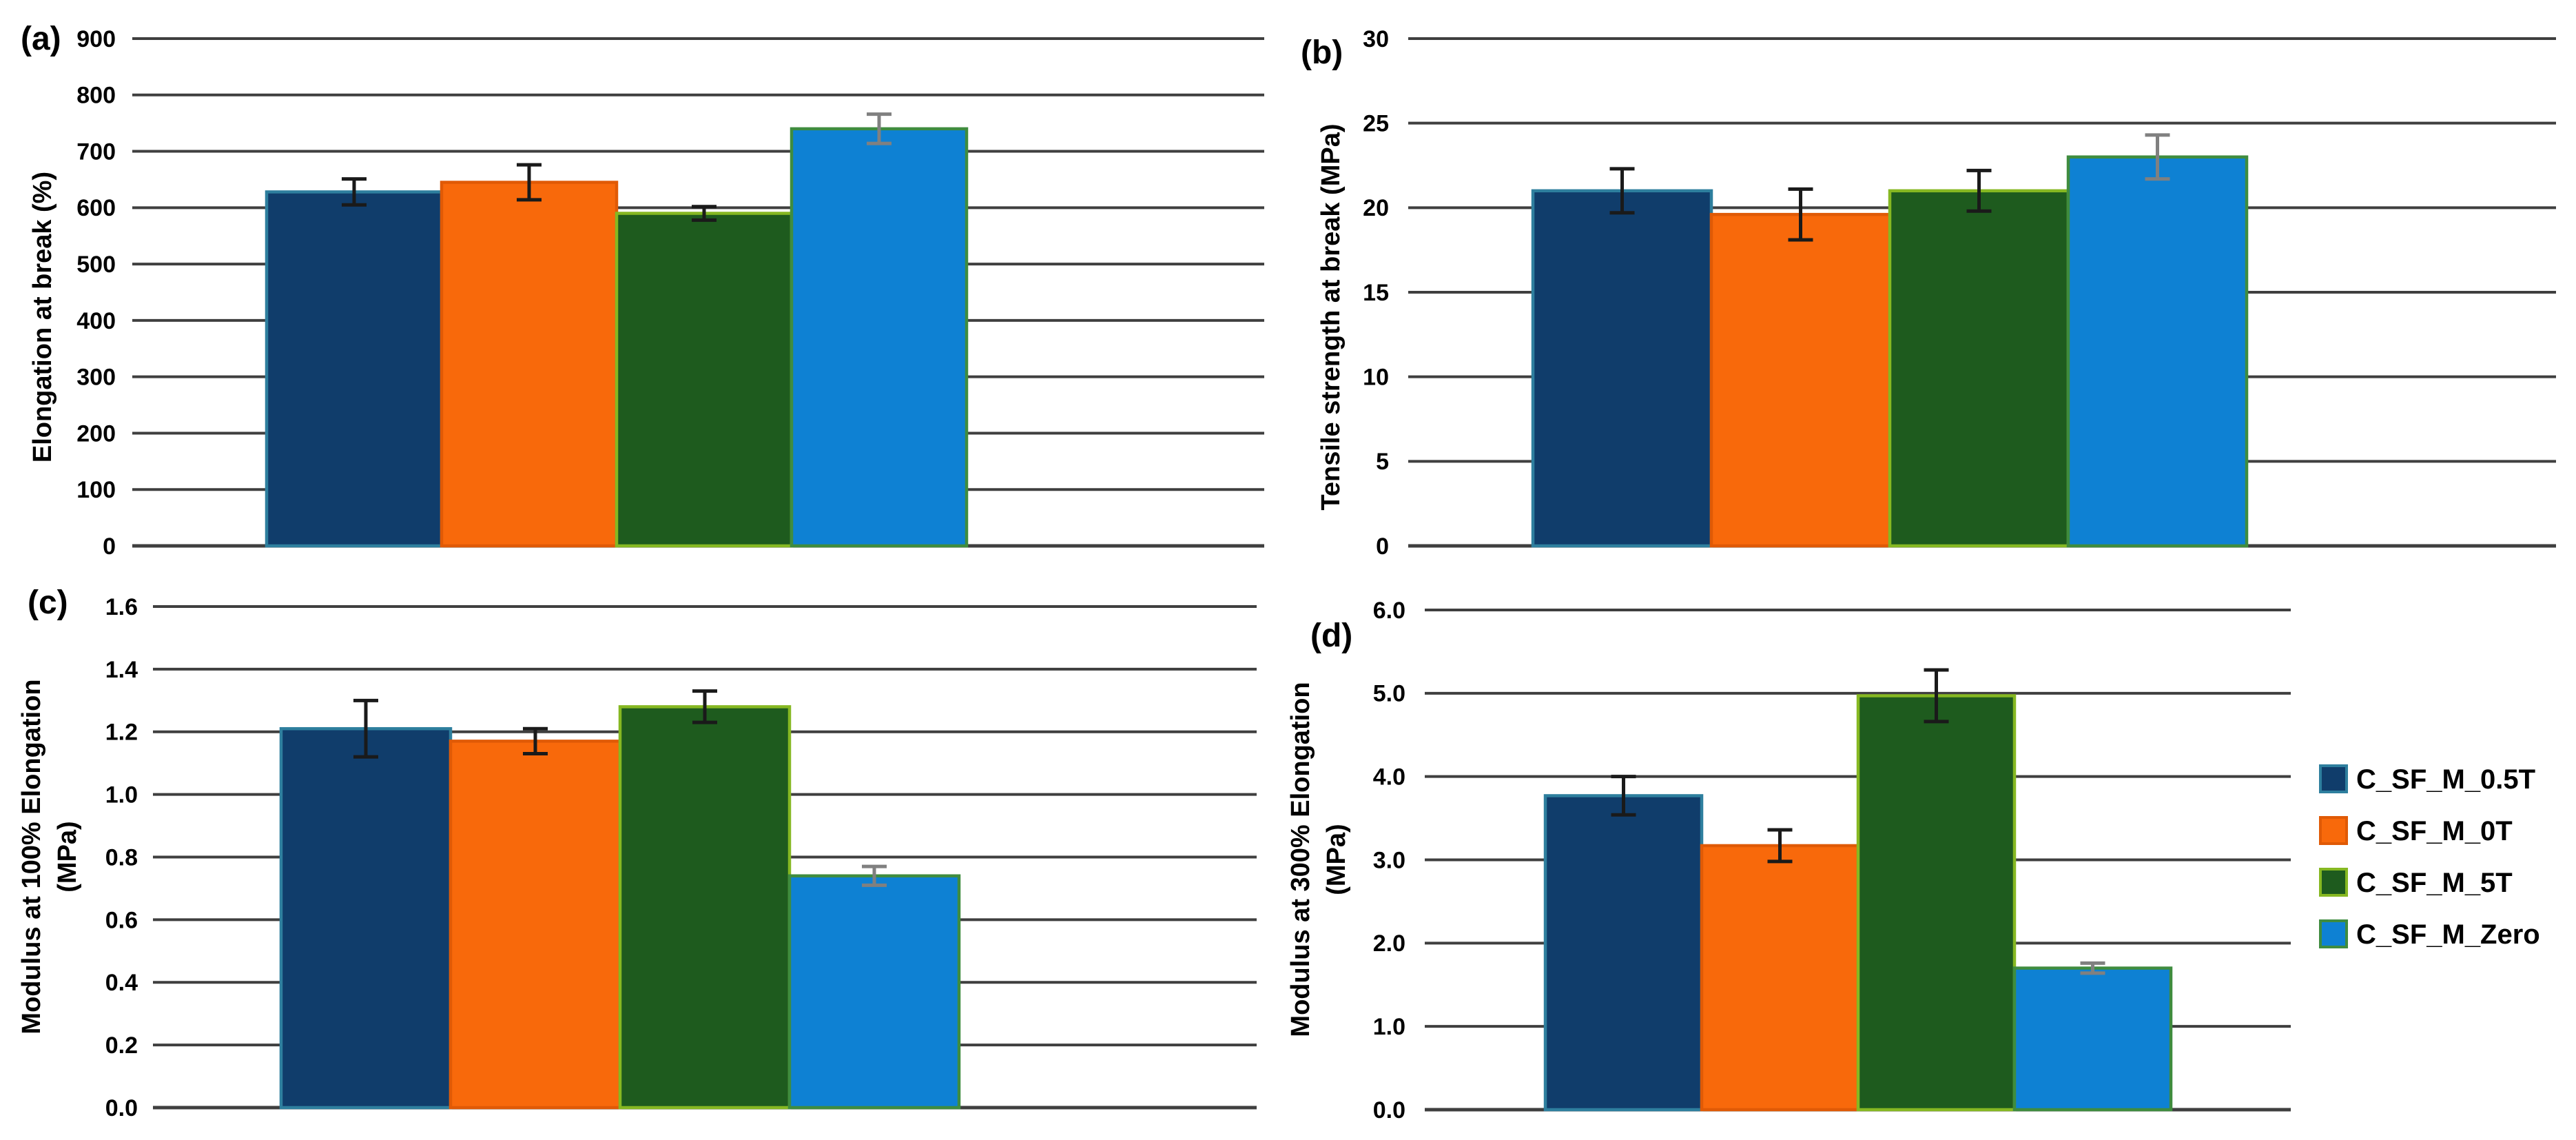 The height and width of the screenshot is (1140, 2576). Describe the element at coordinates (96, 152) in the screenshot. I see `y-tick-label: 700` at that location.